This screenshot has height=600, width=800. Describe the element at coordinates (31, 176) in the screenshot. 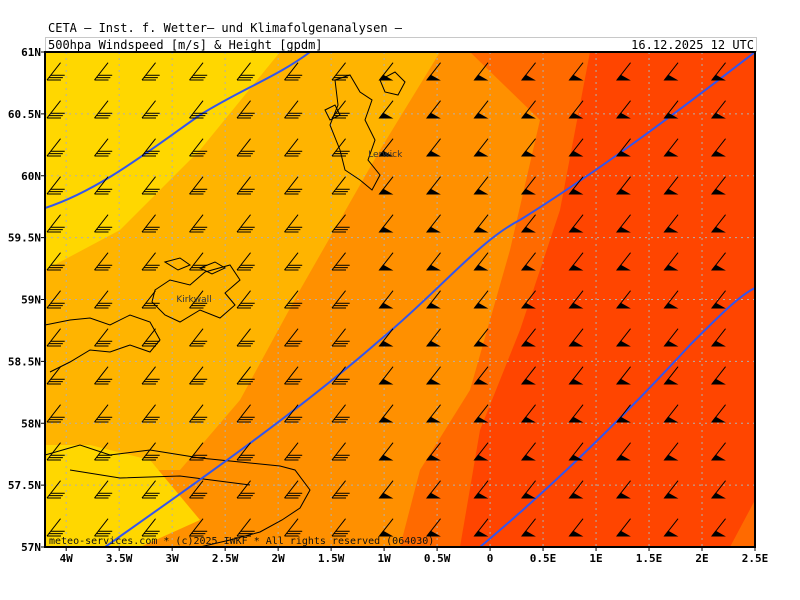

I see `y-tick-label: 60N` at that location.